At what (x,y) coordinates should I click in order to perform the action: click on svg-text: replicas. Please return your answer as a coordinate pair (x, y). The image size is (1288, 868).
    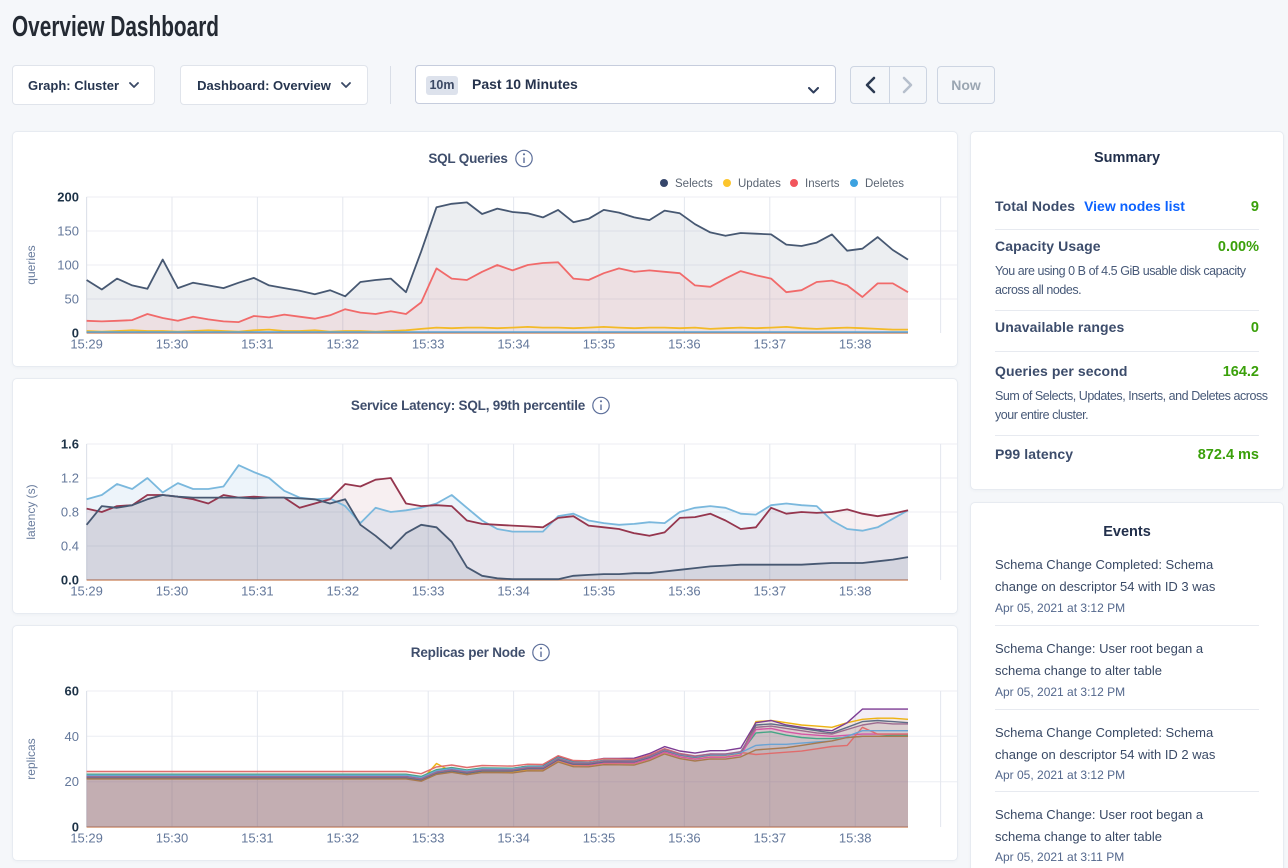
    Looking at the image, I should click on (31, 758).